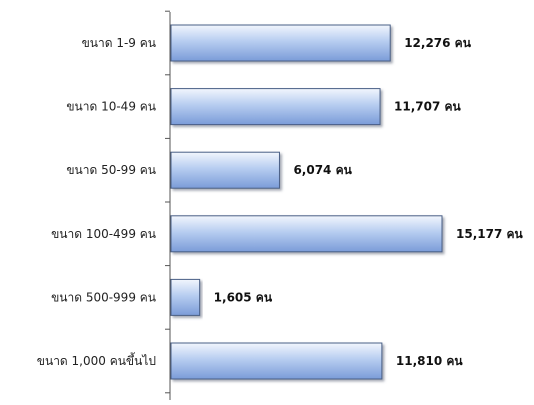  What do you see at coordinates (428, 107) in the screenshot?
I see `value-label-1: 11,707 คน` at bounding box center [428, 107].